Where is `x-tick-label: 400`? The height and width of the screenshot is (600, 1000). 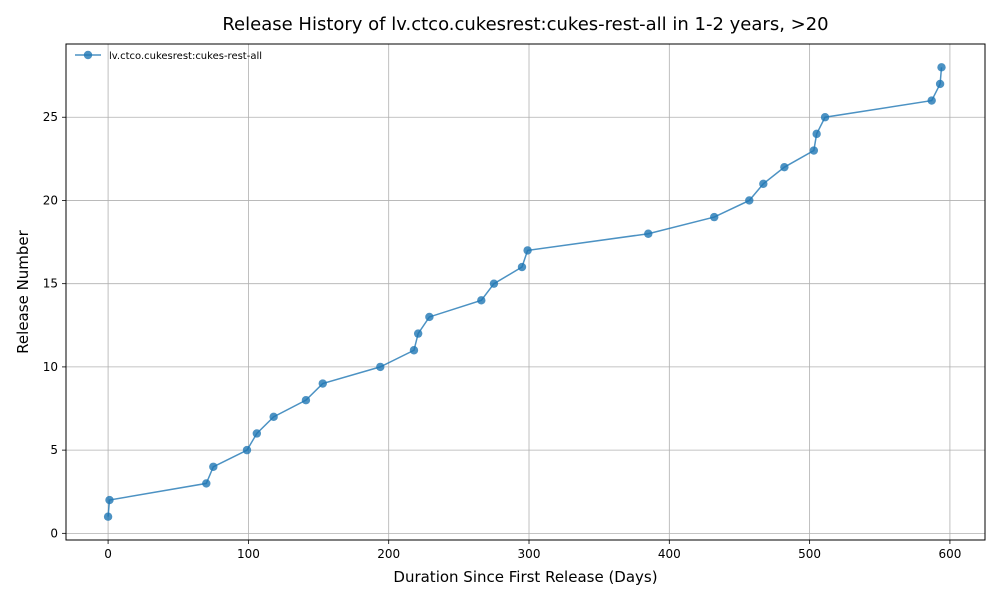 x-tick-label: 400 is located at coordinates (669, 554).